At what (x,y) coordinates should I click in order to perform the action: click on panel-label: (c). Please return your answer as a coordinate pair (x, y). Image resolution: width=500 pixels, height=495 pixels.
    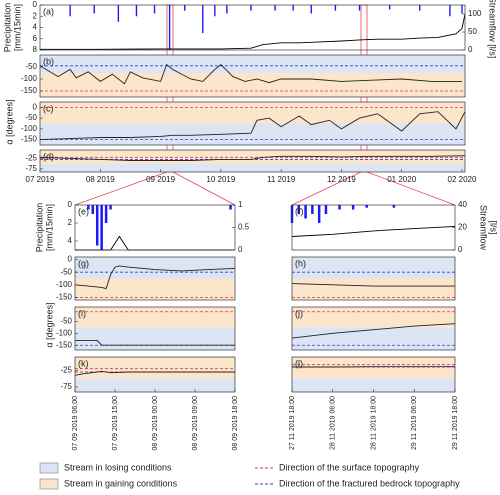
    Looking at the image, I should click on (48, 108).